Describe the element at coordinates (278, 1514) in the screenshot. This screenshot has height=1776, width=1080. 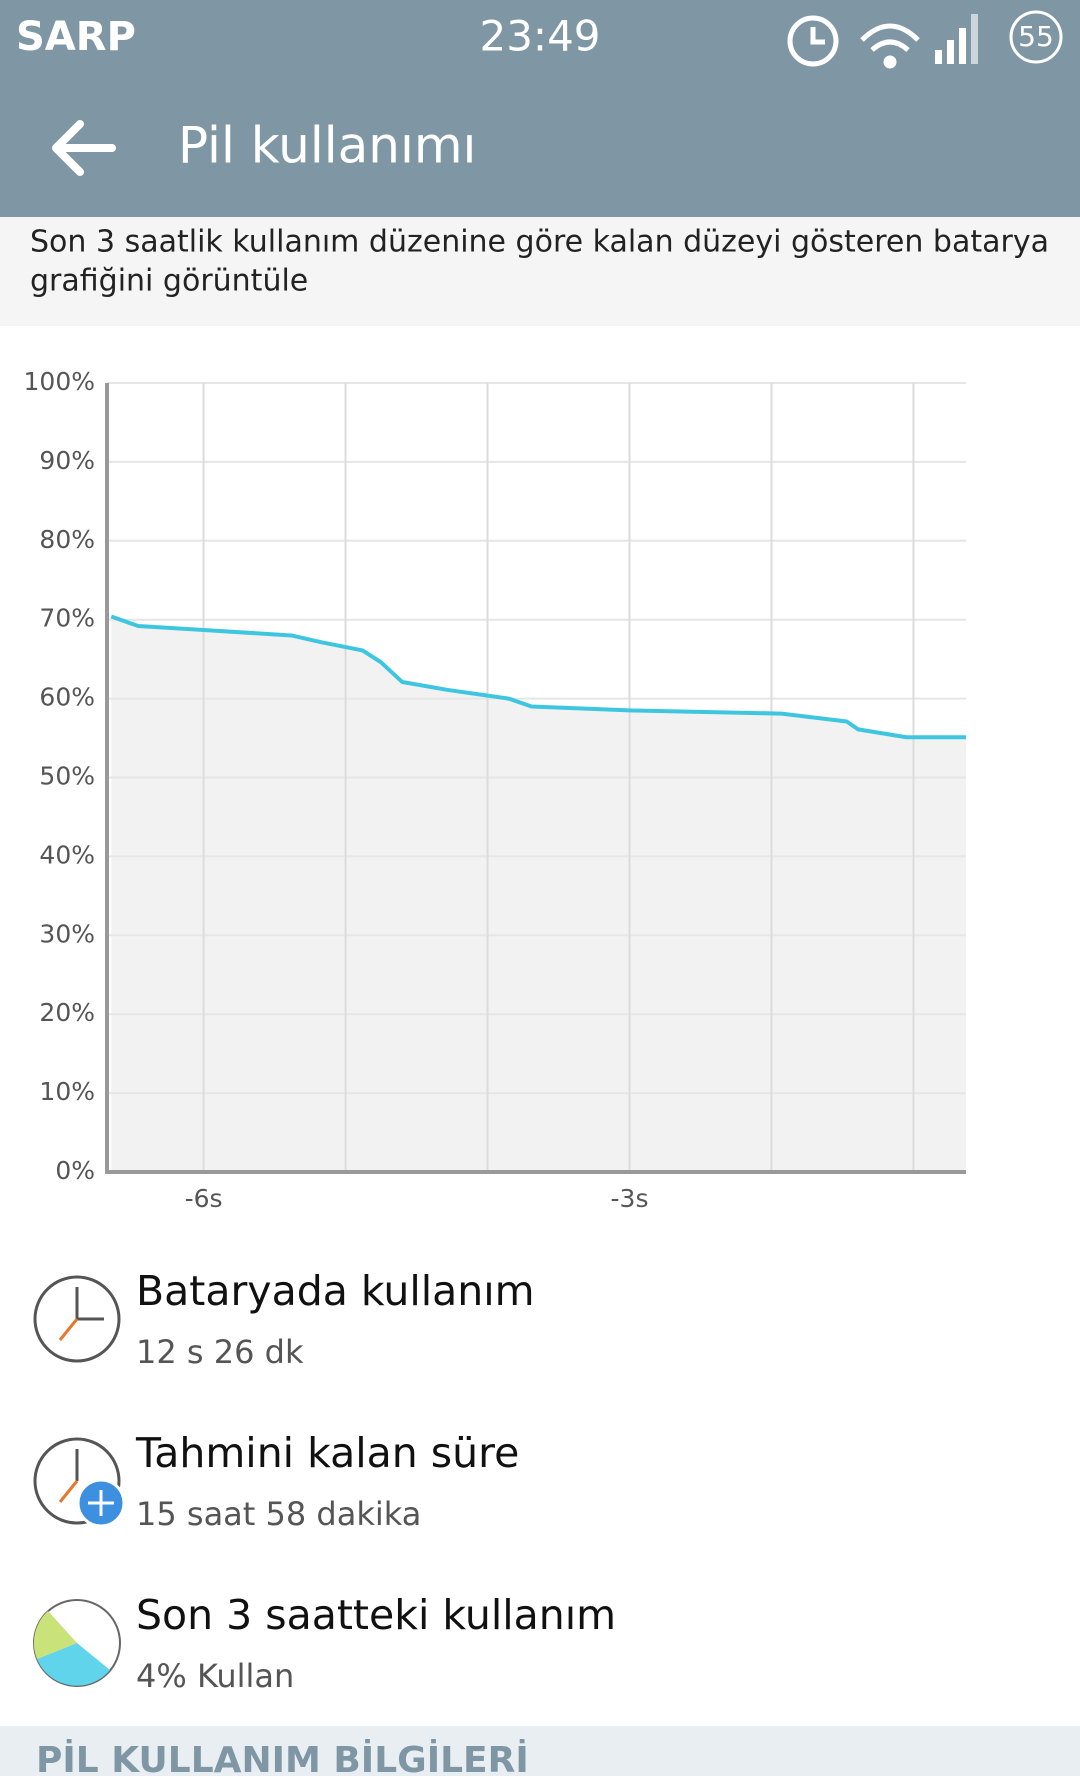
I see `item-subtitle: 15 saat 58 dakika` at that location.